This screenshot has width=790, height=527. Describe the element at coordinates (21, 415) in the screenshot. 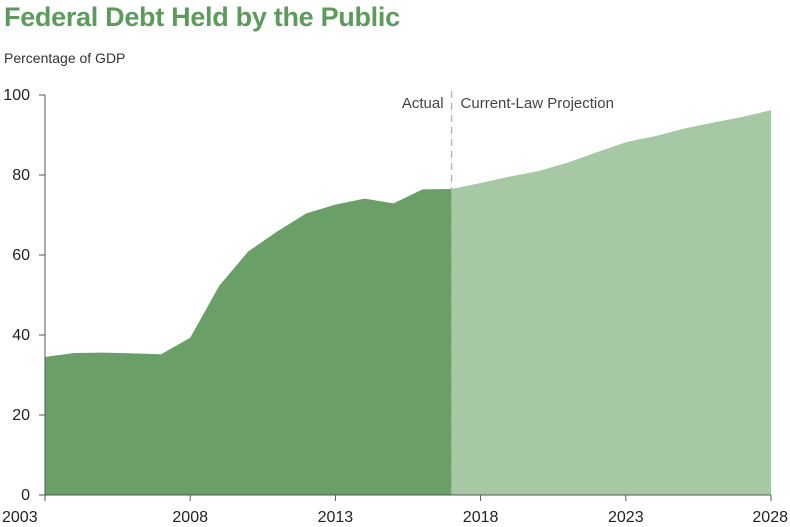

I see `y-tick-label: 20` at that location.